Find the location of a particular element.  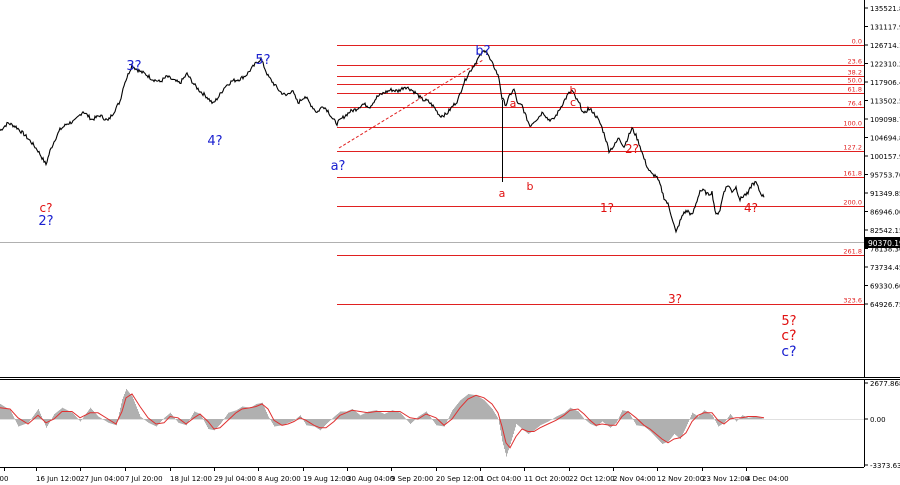

time-tick-label: 19 Aug 12:00 is located at coordinates (326, 479).